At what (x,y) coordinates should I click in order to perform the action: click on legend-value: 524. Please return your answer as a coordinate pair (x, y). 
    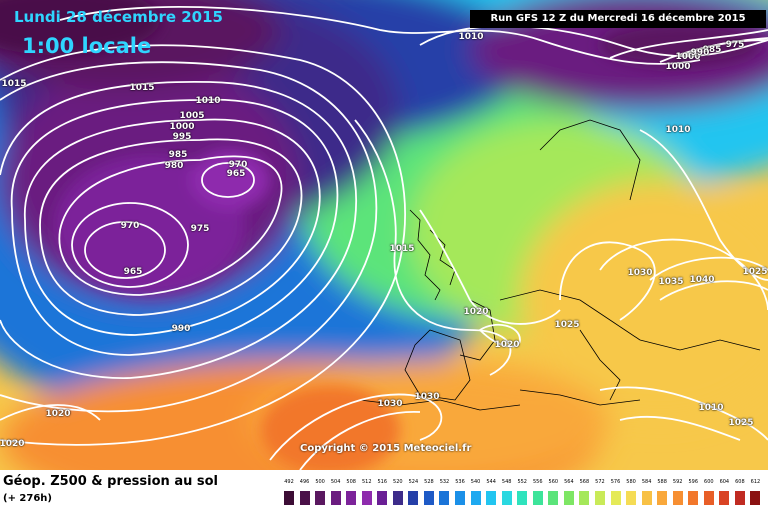
    Looking at the image, I should click on (413, 482).